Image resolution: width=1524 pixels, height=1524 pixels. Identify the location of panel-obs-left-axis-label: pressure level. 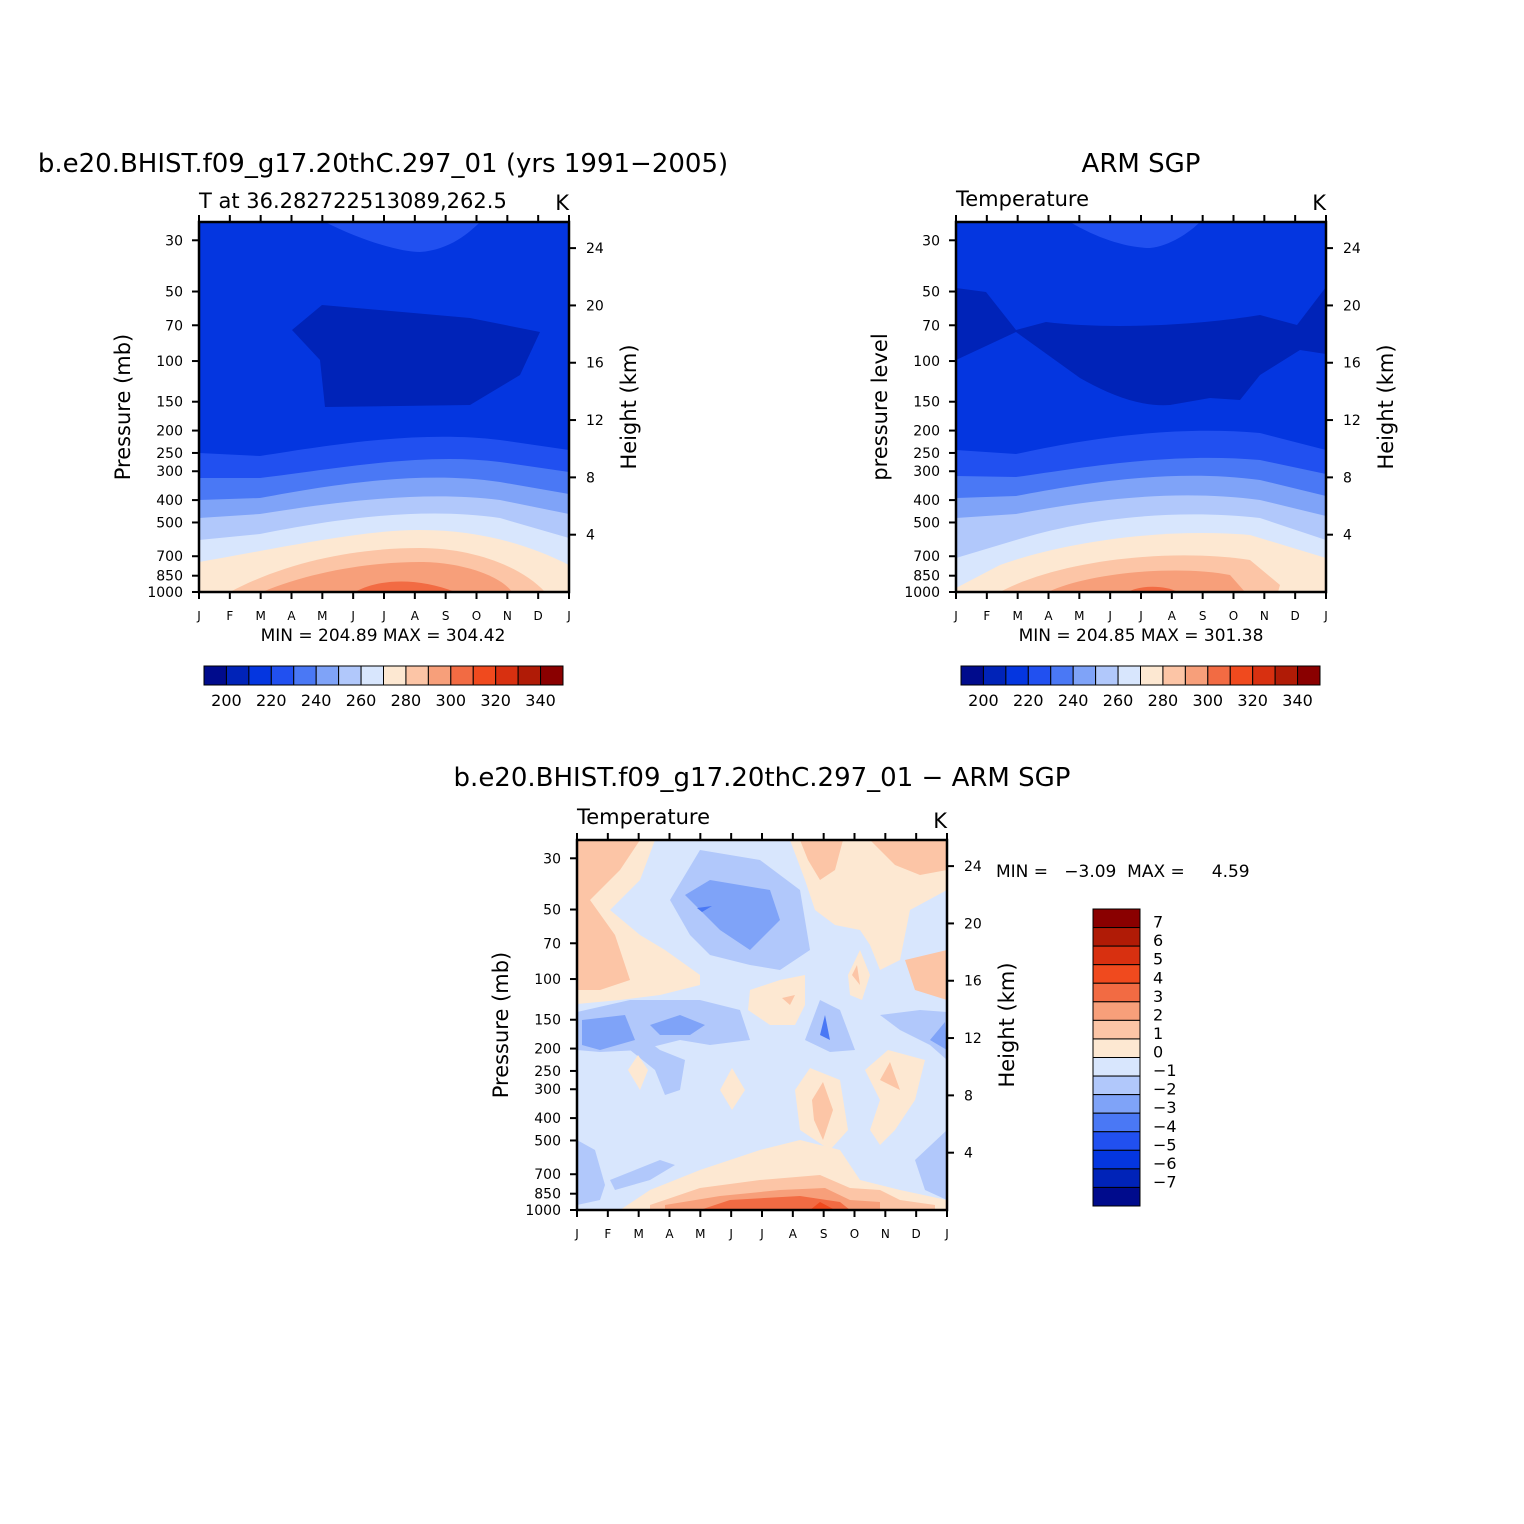
(880, 406).